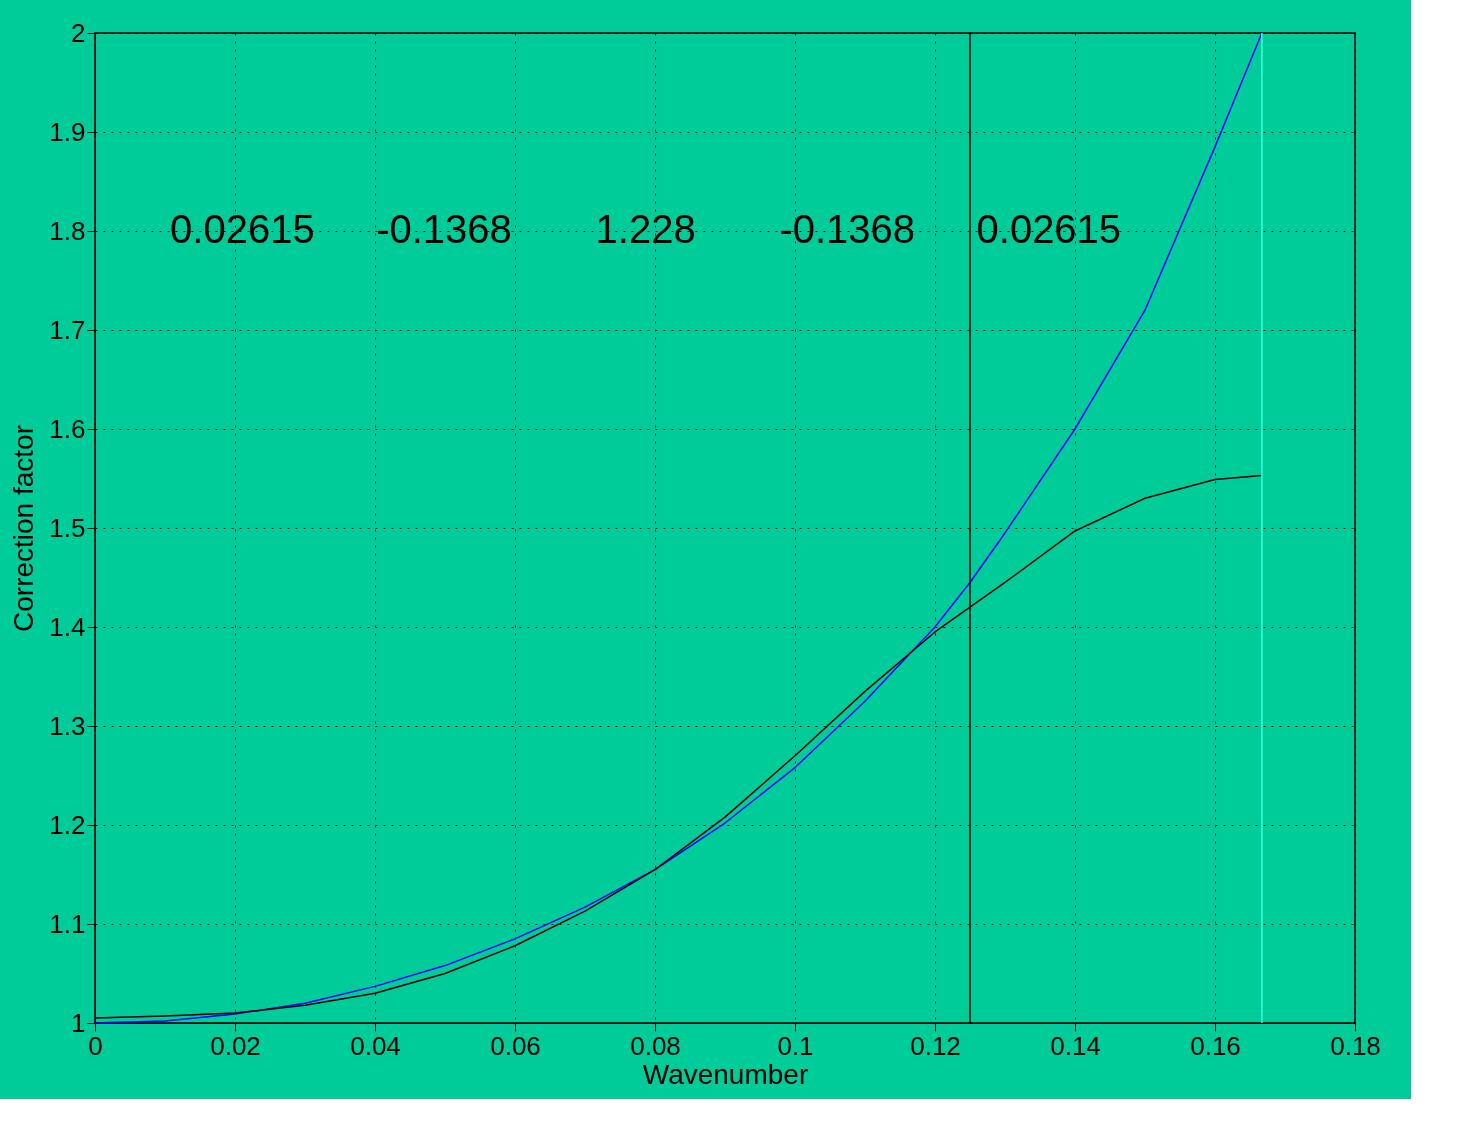 The width and height of the screenshot is (1467, 1144). Describe the element at coordinates (78, 32) in the screenshot. I see `y-tick-label: 2` at that location.